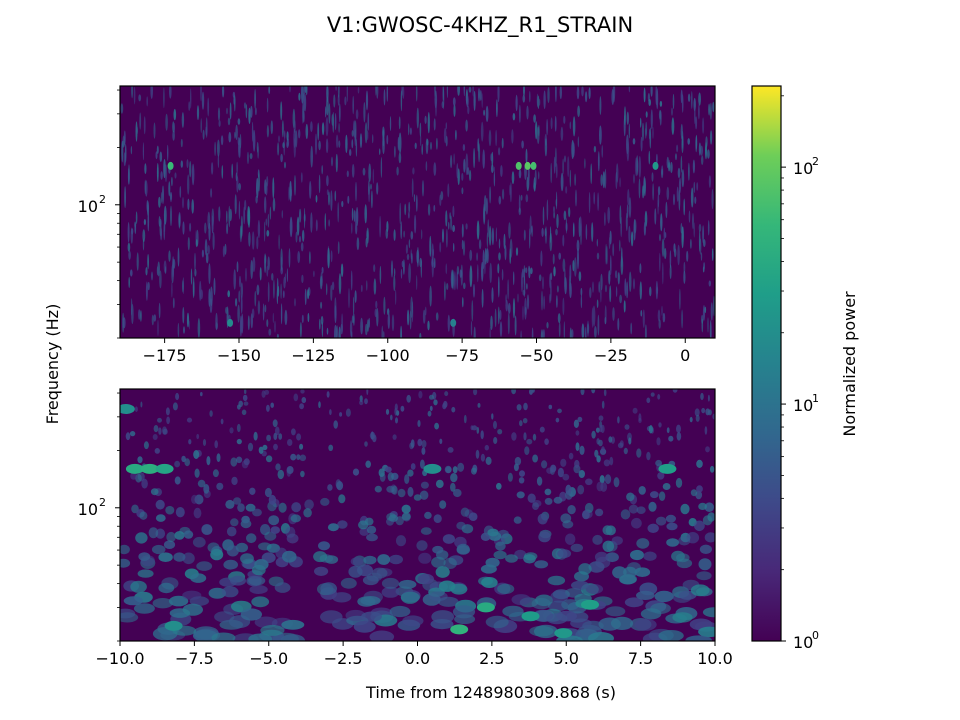 The width and height of the screenshot is (960, 720). What do you see at coordinates (640, 658) in the screenshot?
I see `x-tick-label: 7.5` at bounding box center [640, 658].